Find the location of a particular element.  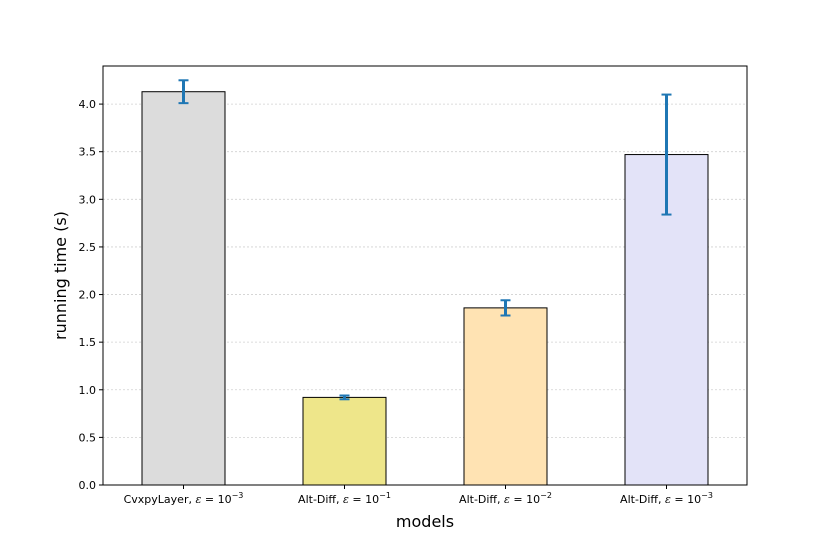

y-axis-label: running time (s) is located at coordinates (60, 275).